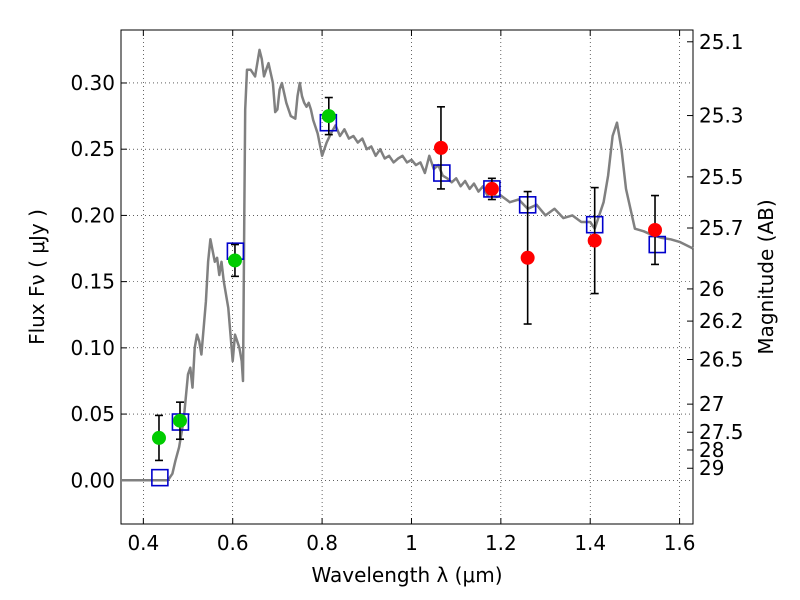 Image resolution: width=800 pixels, height=600 pixels. Describe the element at coordinates (711, 468) in the screenshot. I see `mag-tick-label: 29` at that location.